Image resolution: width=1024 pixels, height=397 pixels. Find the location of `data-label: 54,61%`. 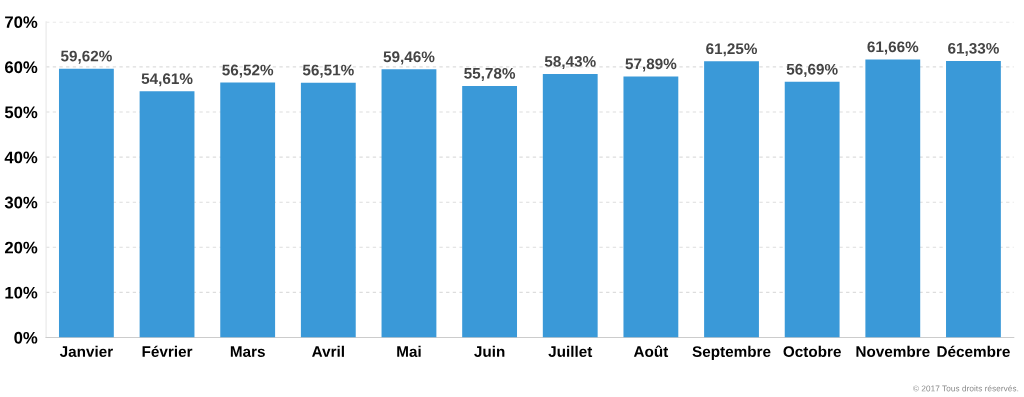

data-label: 54,61% is located at coordinates (167, 80).